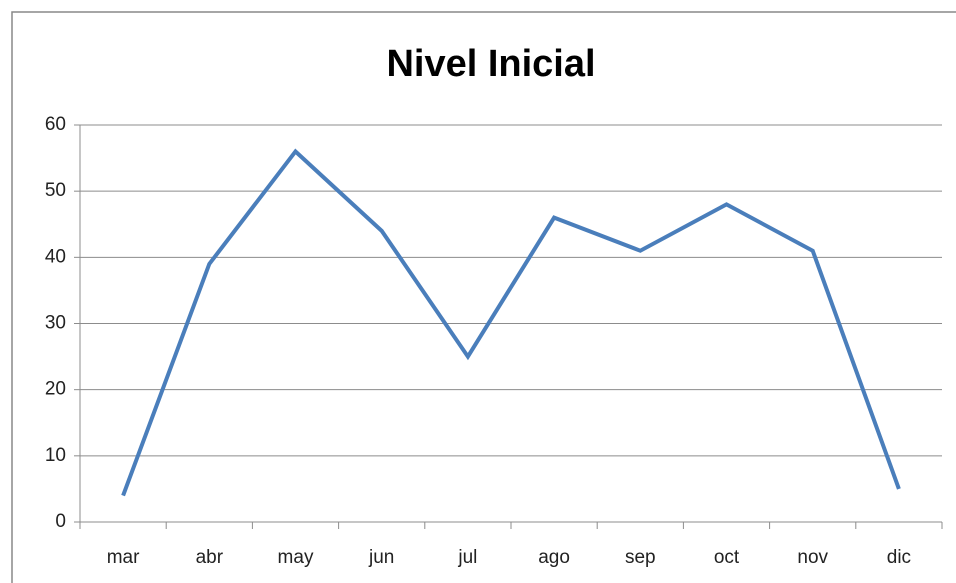  I want to click on y-tick-label: 40, so click(55, 256).